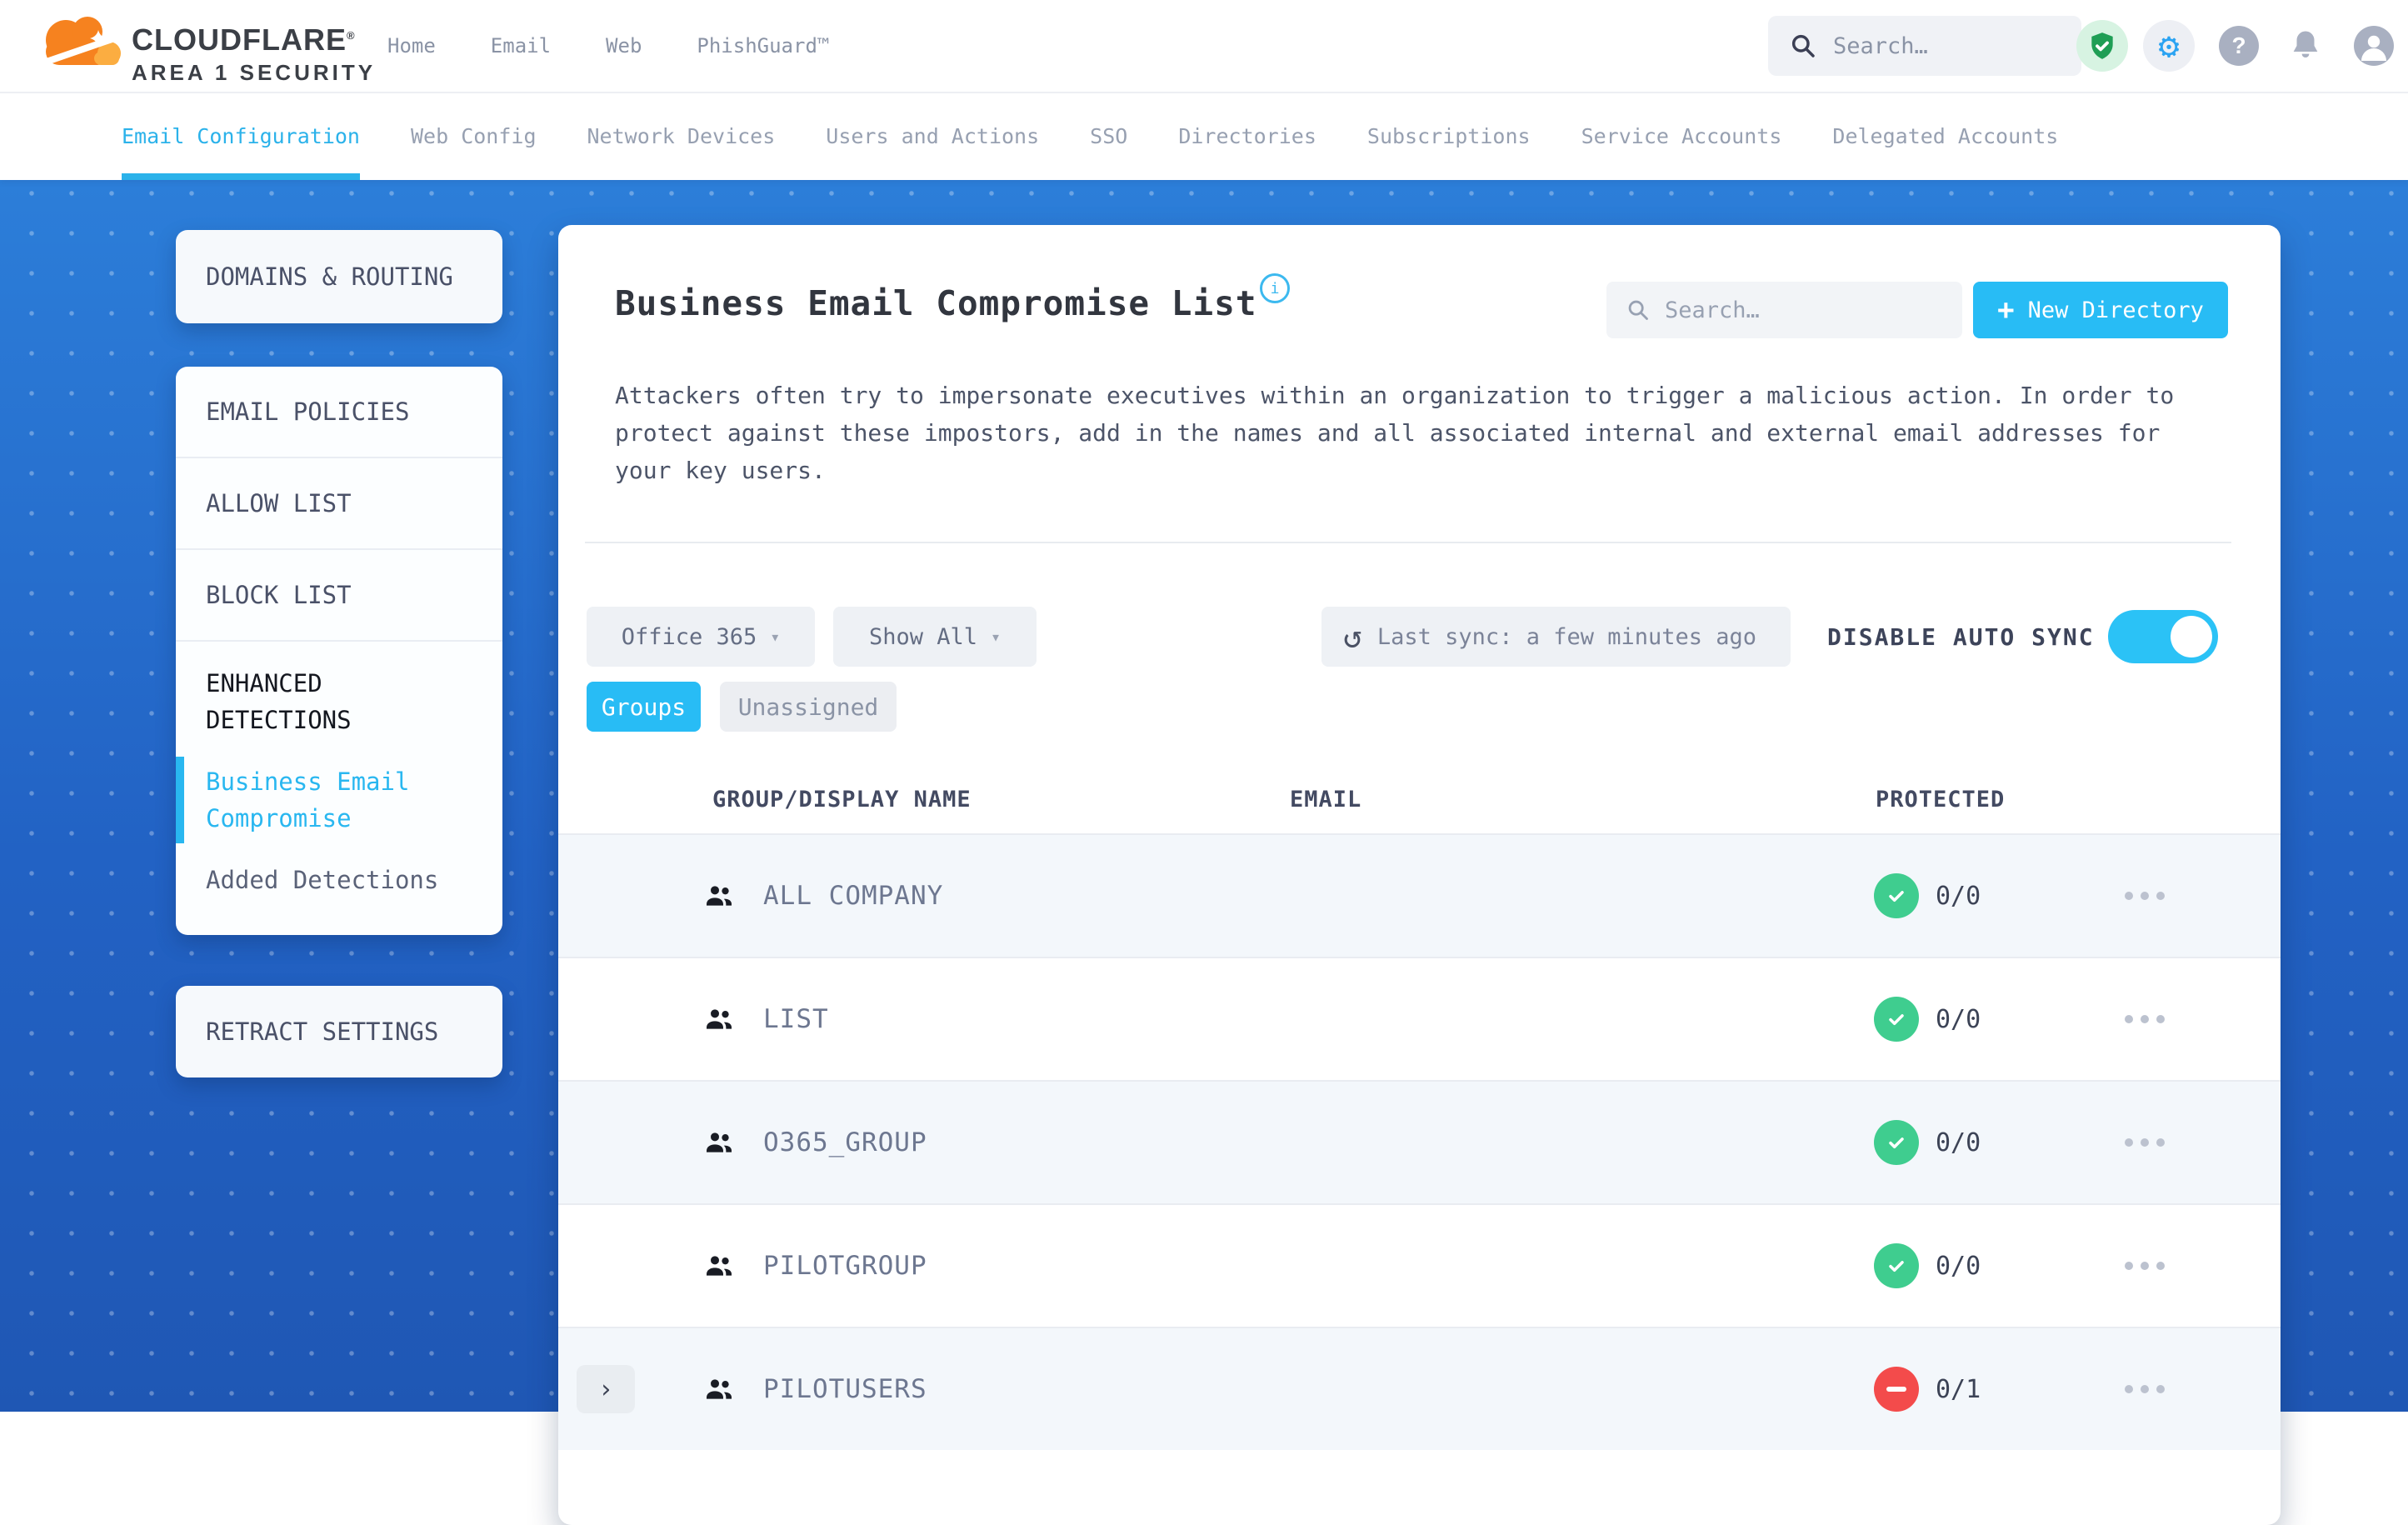  What do you see at coordinates (1958, 1389) in the screenshot?
I see `protected-count: 0/1` at bounding box center [1958, 1389].